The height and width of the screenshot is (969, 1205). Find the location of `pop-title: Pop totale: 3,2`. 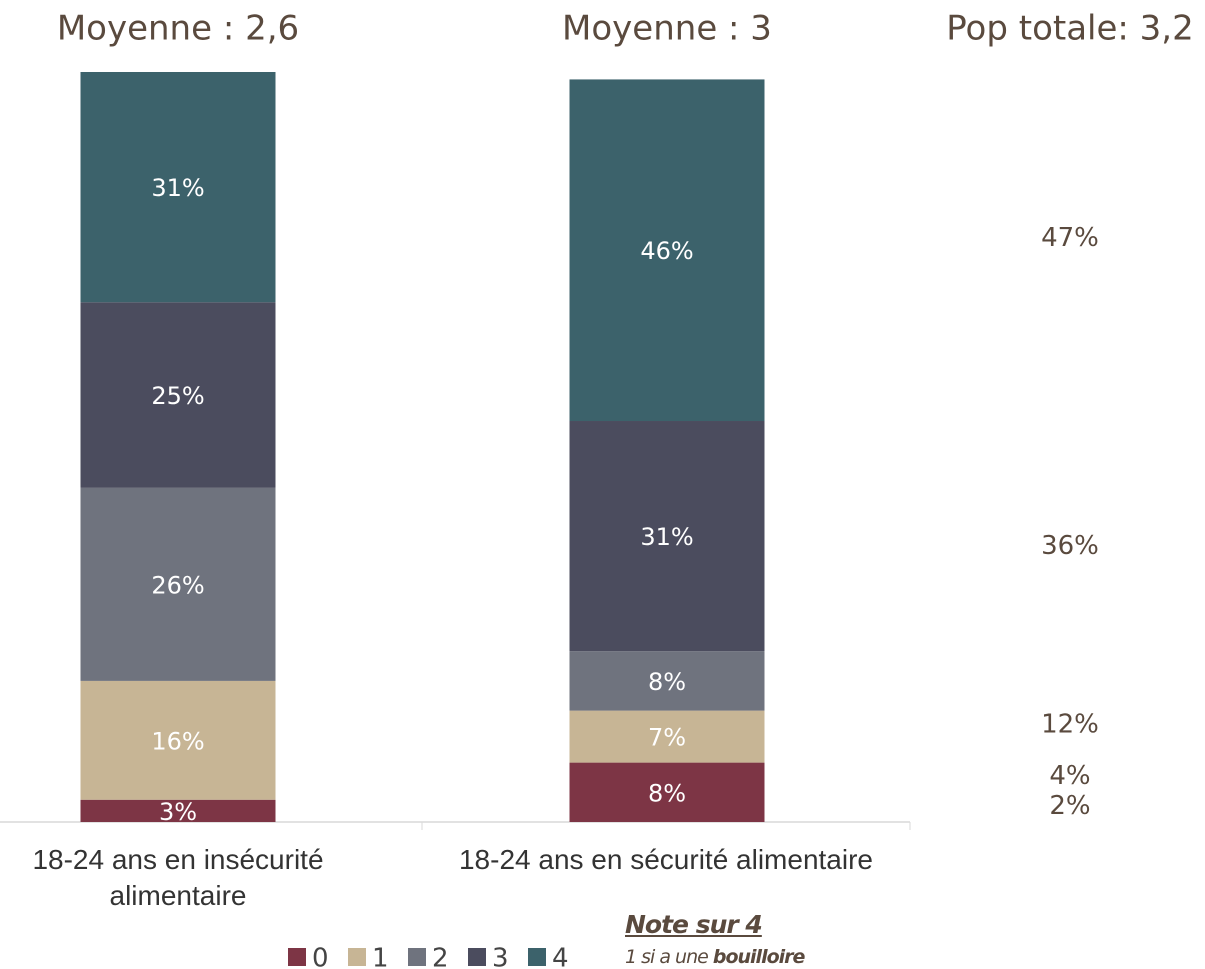

pop-title: Pop totale: 3,2 is located at coordinates (1069, 29).